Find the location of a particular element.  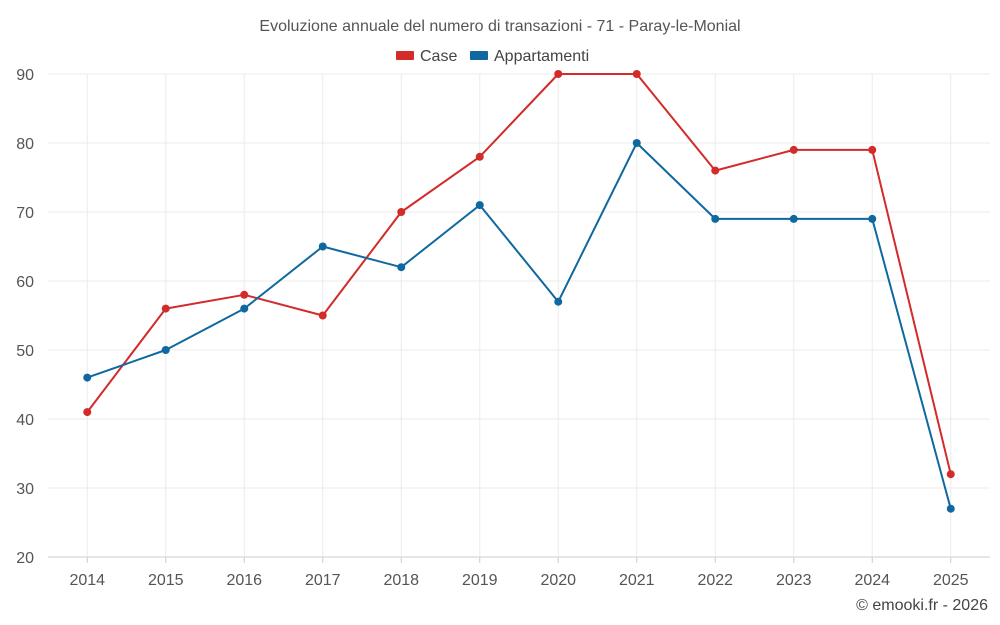

x-tick-label: 2023 is located at coordinates (794, 580).